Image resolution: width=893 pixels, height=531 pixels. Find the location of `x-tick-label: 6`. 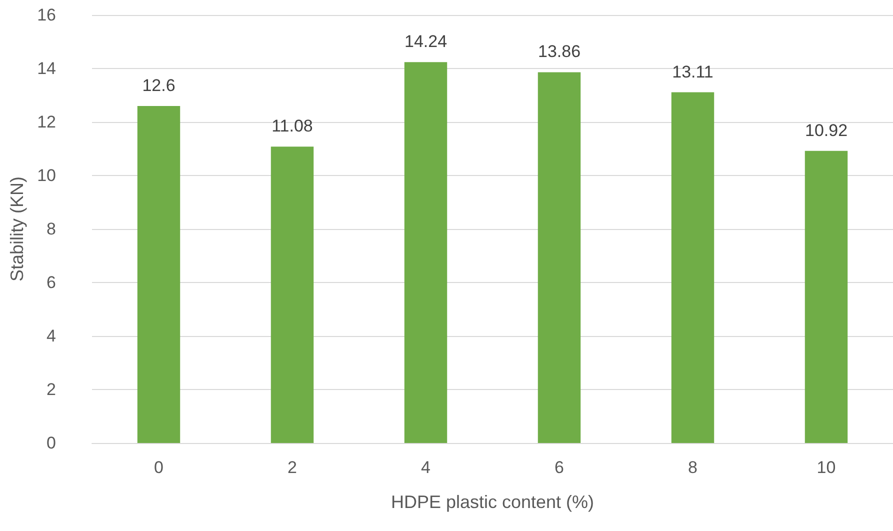

x-tick-label: 6 is located at coordinates (559, 467).